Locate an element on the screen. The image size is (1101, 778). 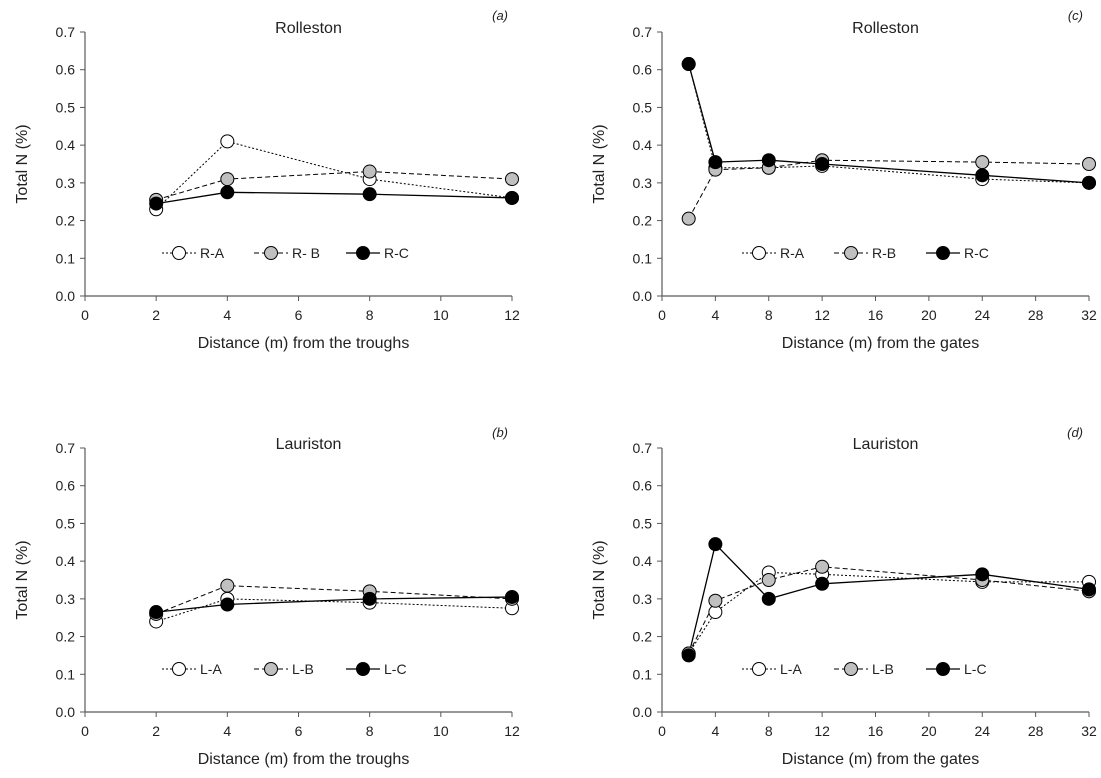
x-tick-label: 20 is located at coordinates (929, 731).